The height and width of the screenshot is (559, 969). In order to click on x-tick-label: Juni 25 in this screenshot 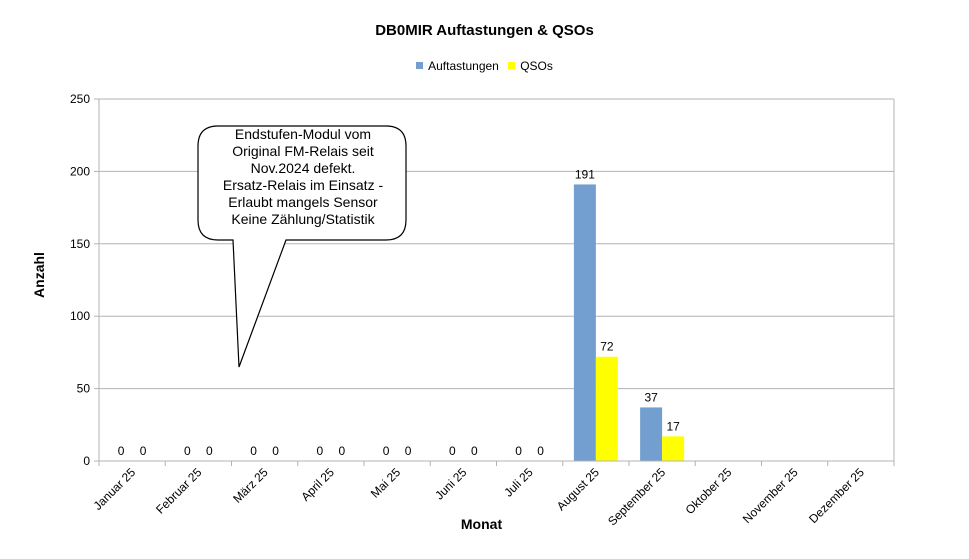, I will do `click(450, 483)`.